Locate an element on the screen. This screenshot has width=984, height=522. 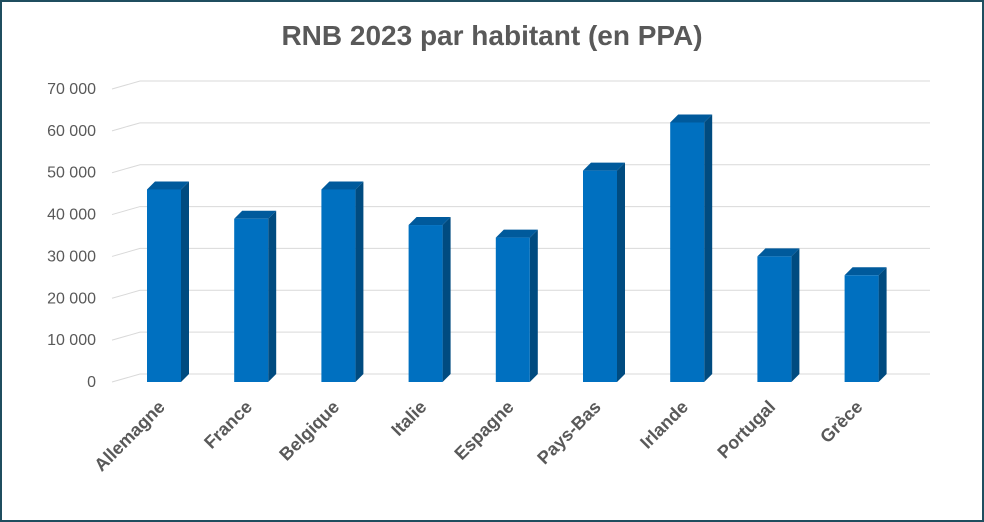
y-tick-label: 60 000 is located at coordinates (71, 131).